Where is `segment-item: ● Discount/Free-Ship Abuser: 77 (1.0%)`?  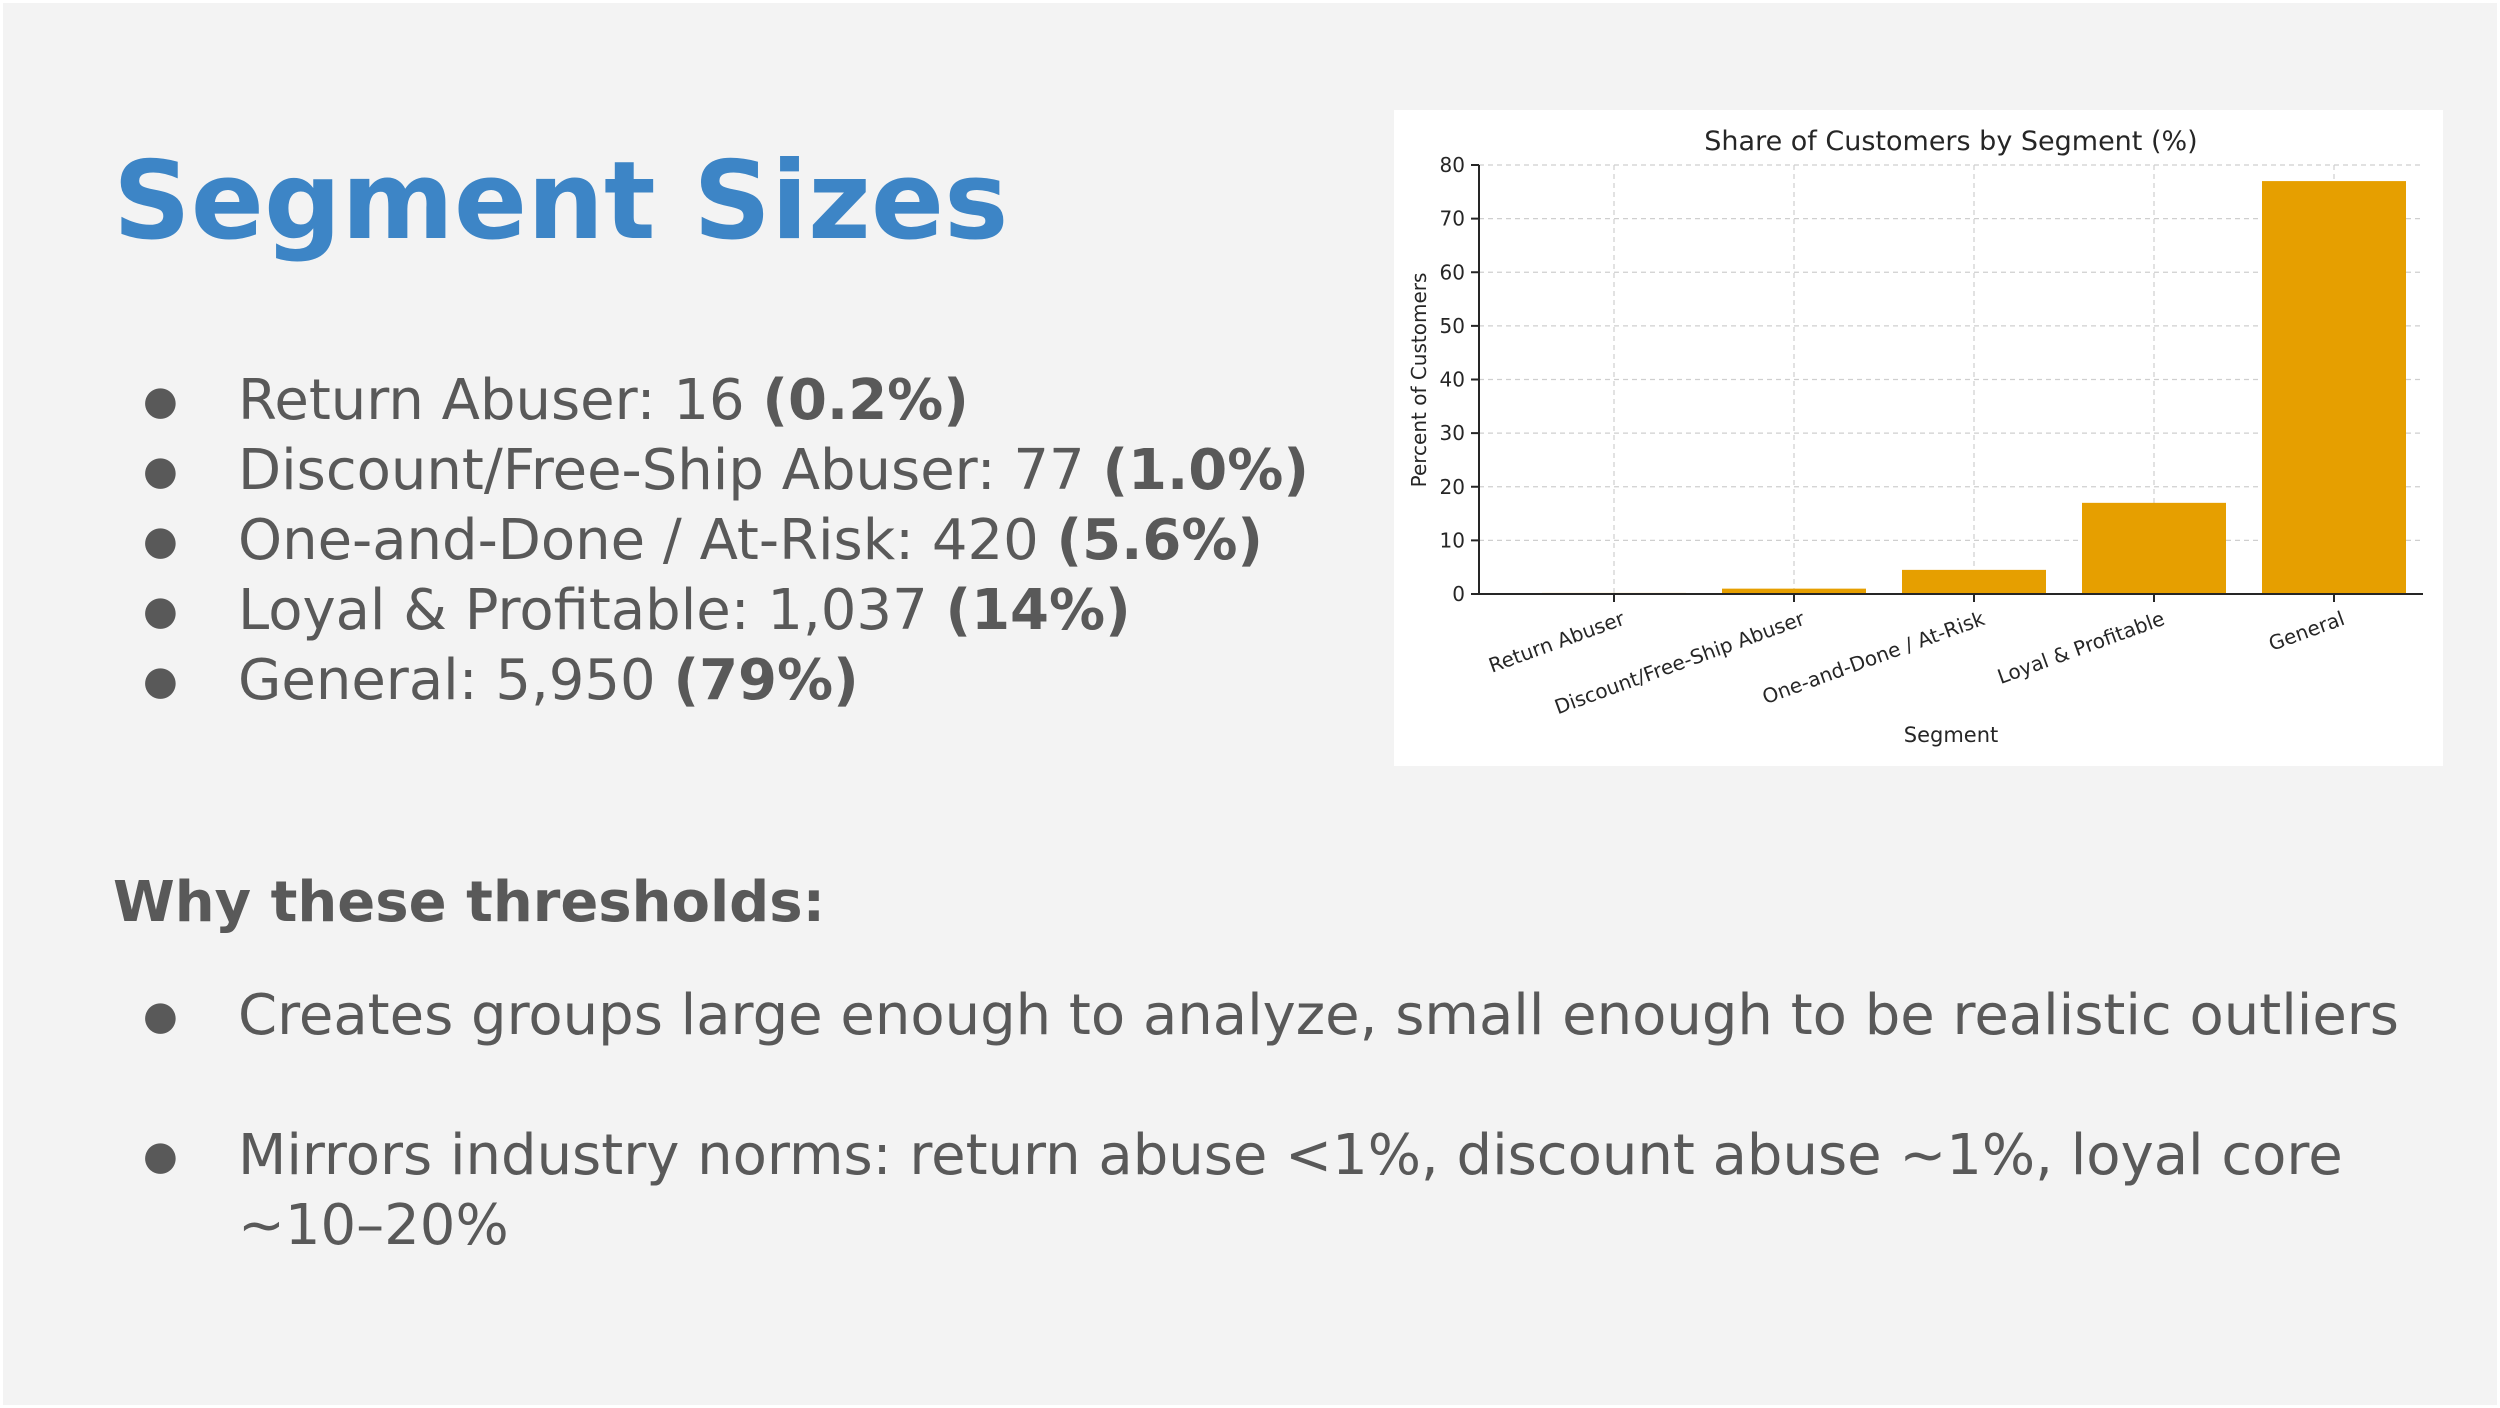
segment-item: ● Discount/Free-Ship Abuser: 77 (1.0%) is located at coordinates (656, 471).